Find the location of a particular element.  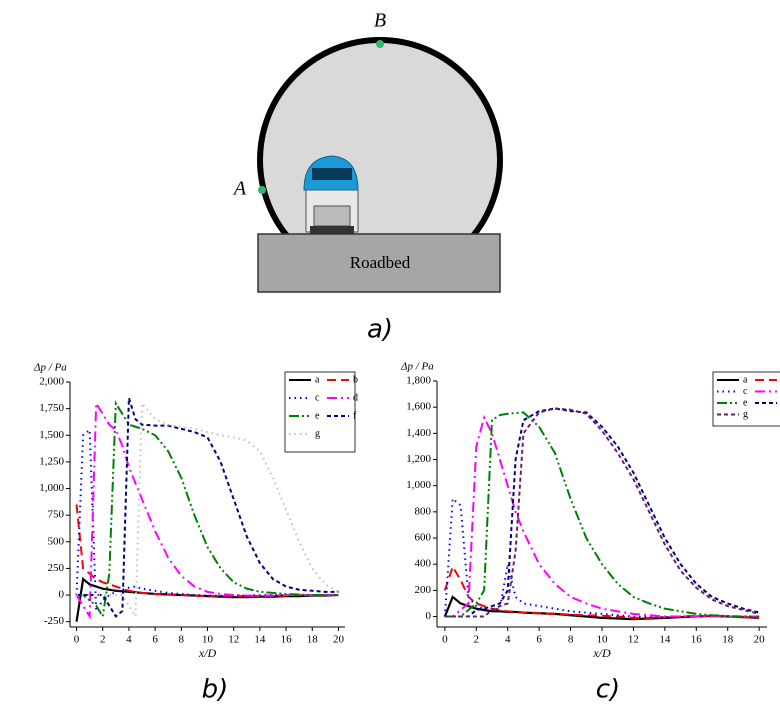

legend-label: f is located at coordinates (355, 415).